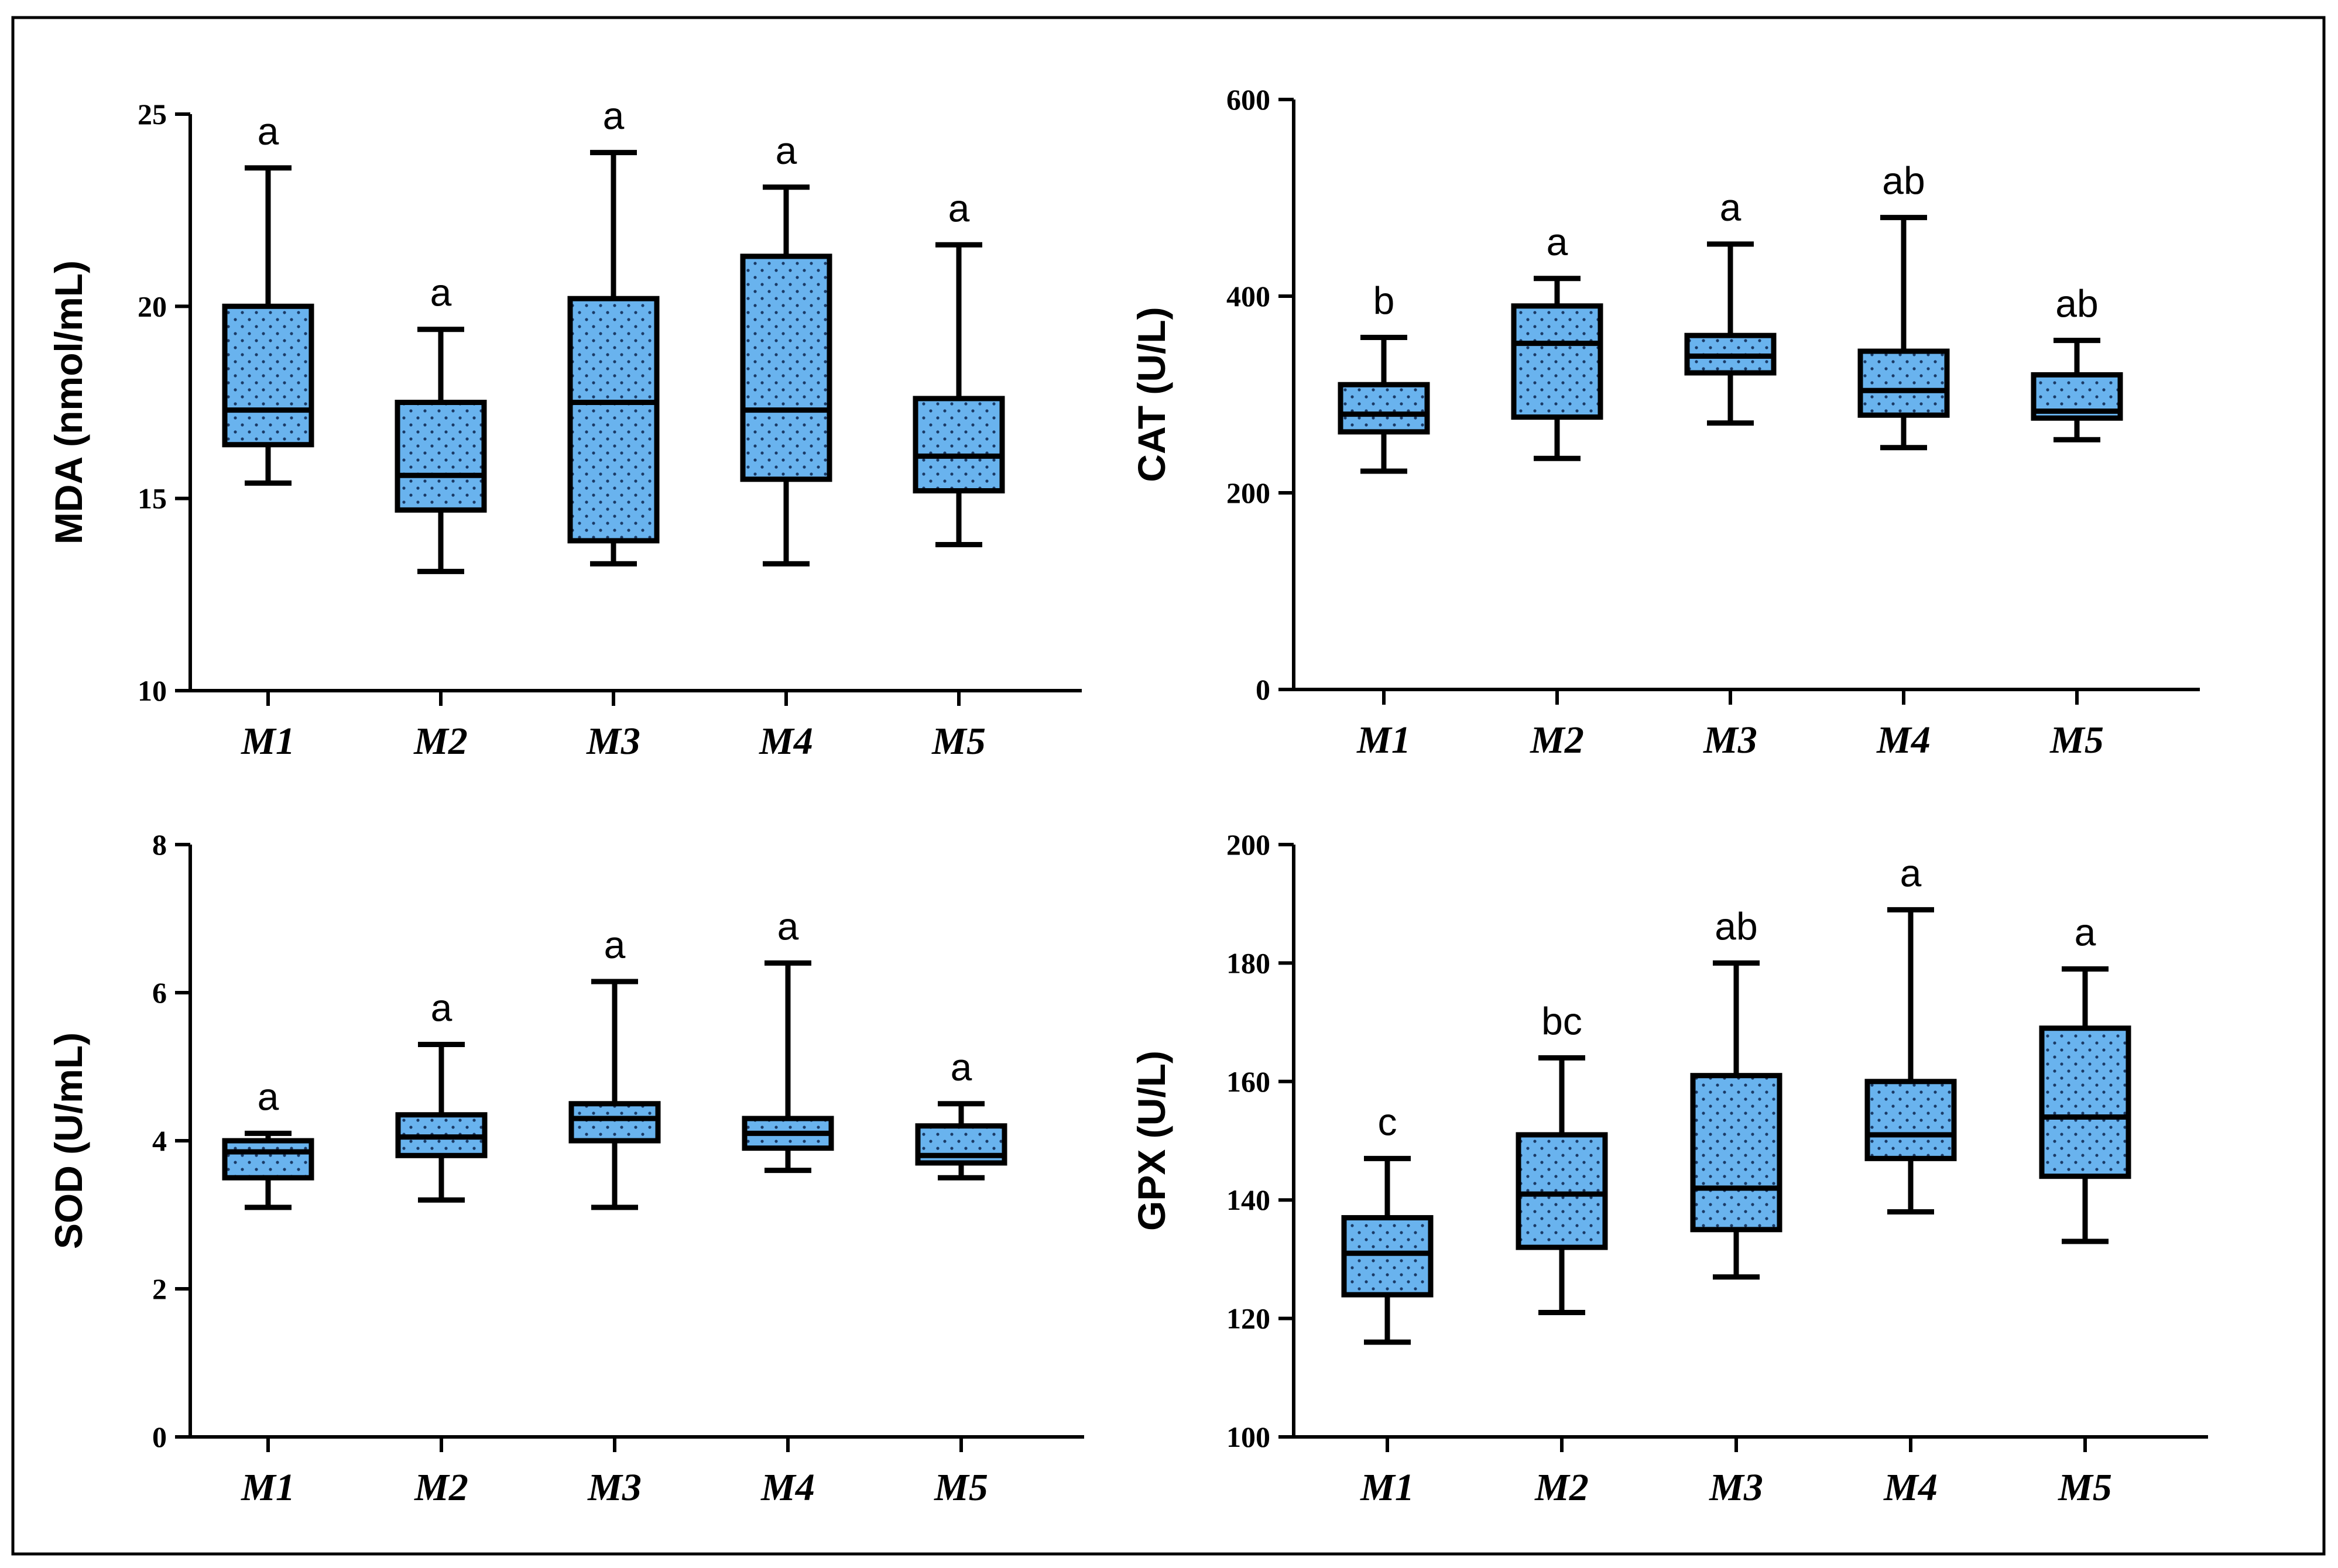 Image resolution: width=2338 pixels, height=1568 pixels. Describe the element at coordinates (1248, 296) in the screenshot. I see `y-tick-label: 400` at that location.